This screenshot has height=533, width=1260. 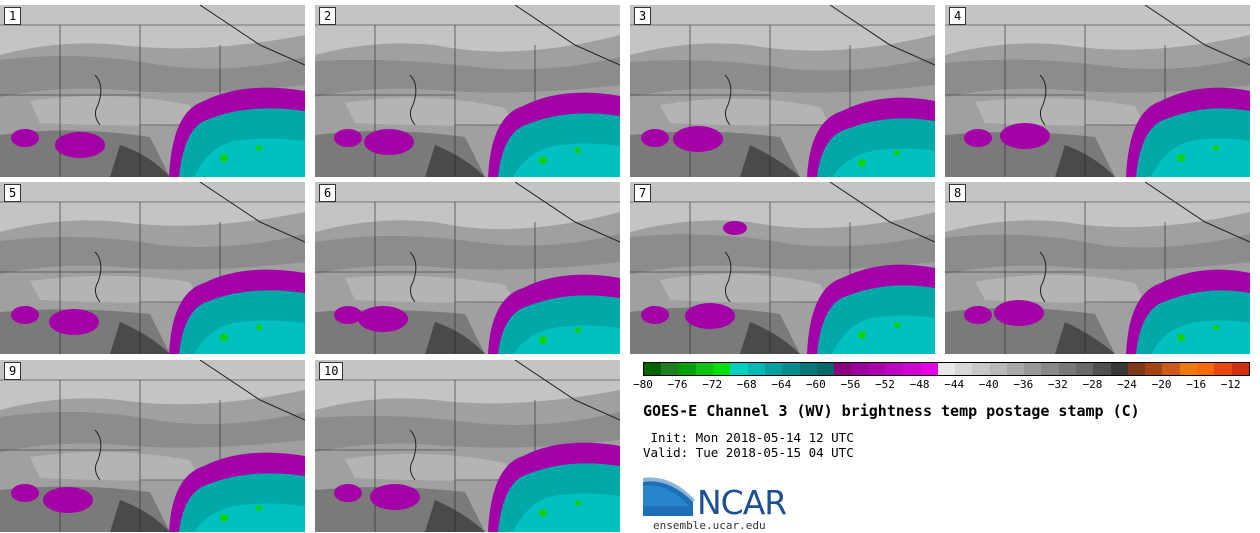 I want to click on postage-stamp-panel: 10, so click(x=467, y=446).